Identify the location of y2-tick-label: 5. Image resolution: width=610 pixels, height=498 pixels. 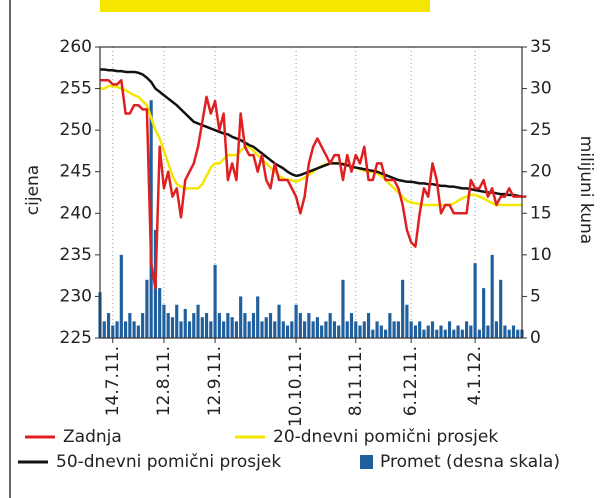
(535, 296).